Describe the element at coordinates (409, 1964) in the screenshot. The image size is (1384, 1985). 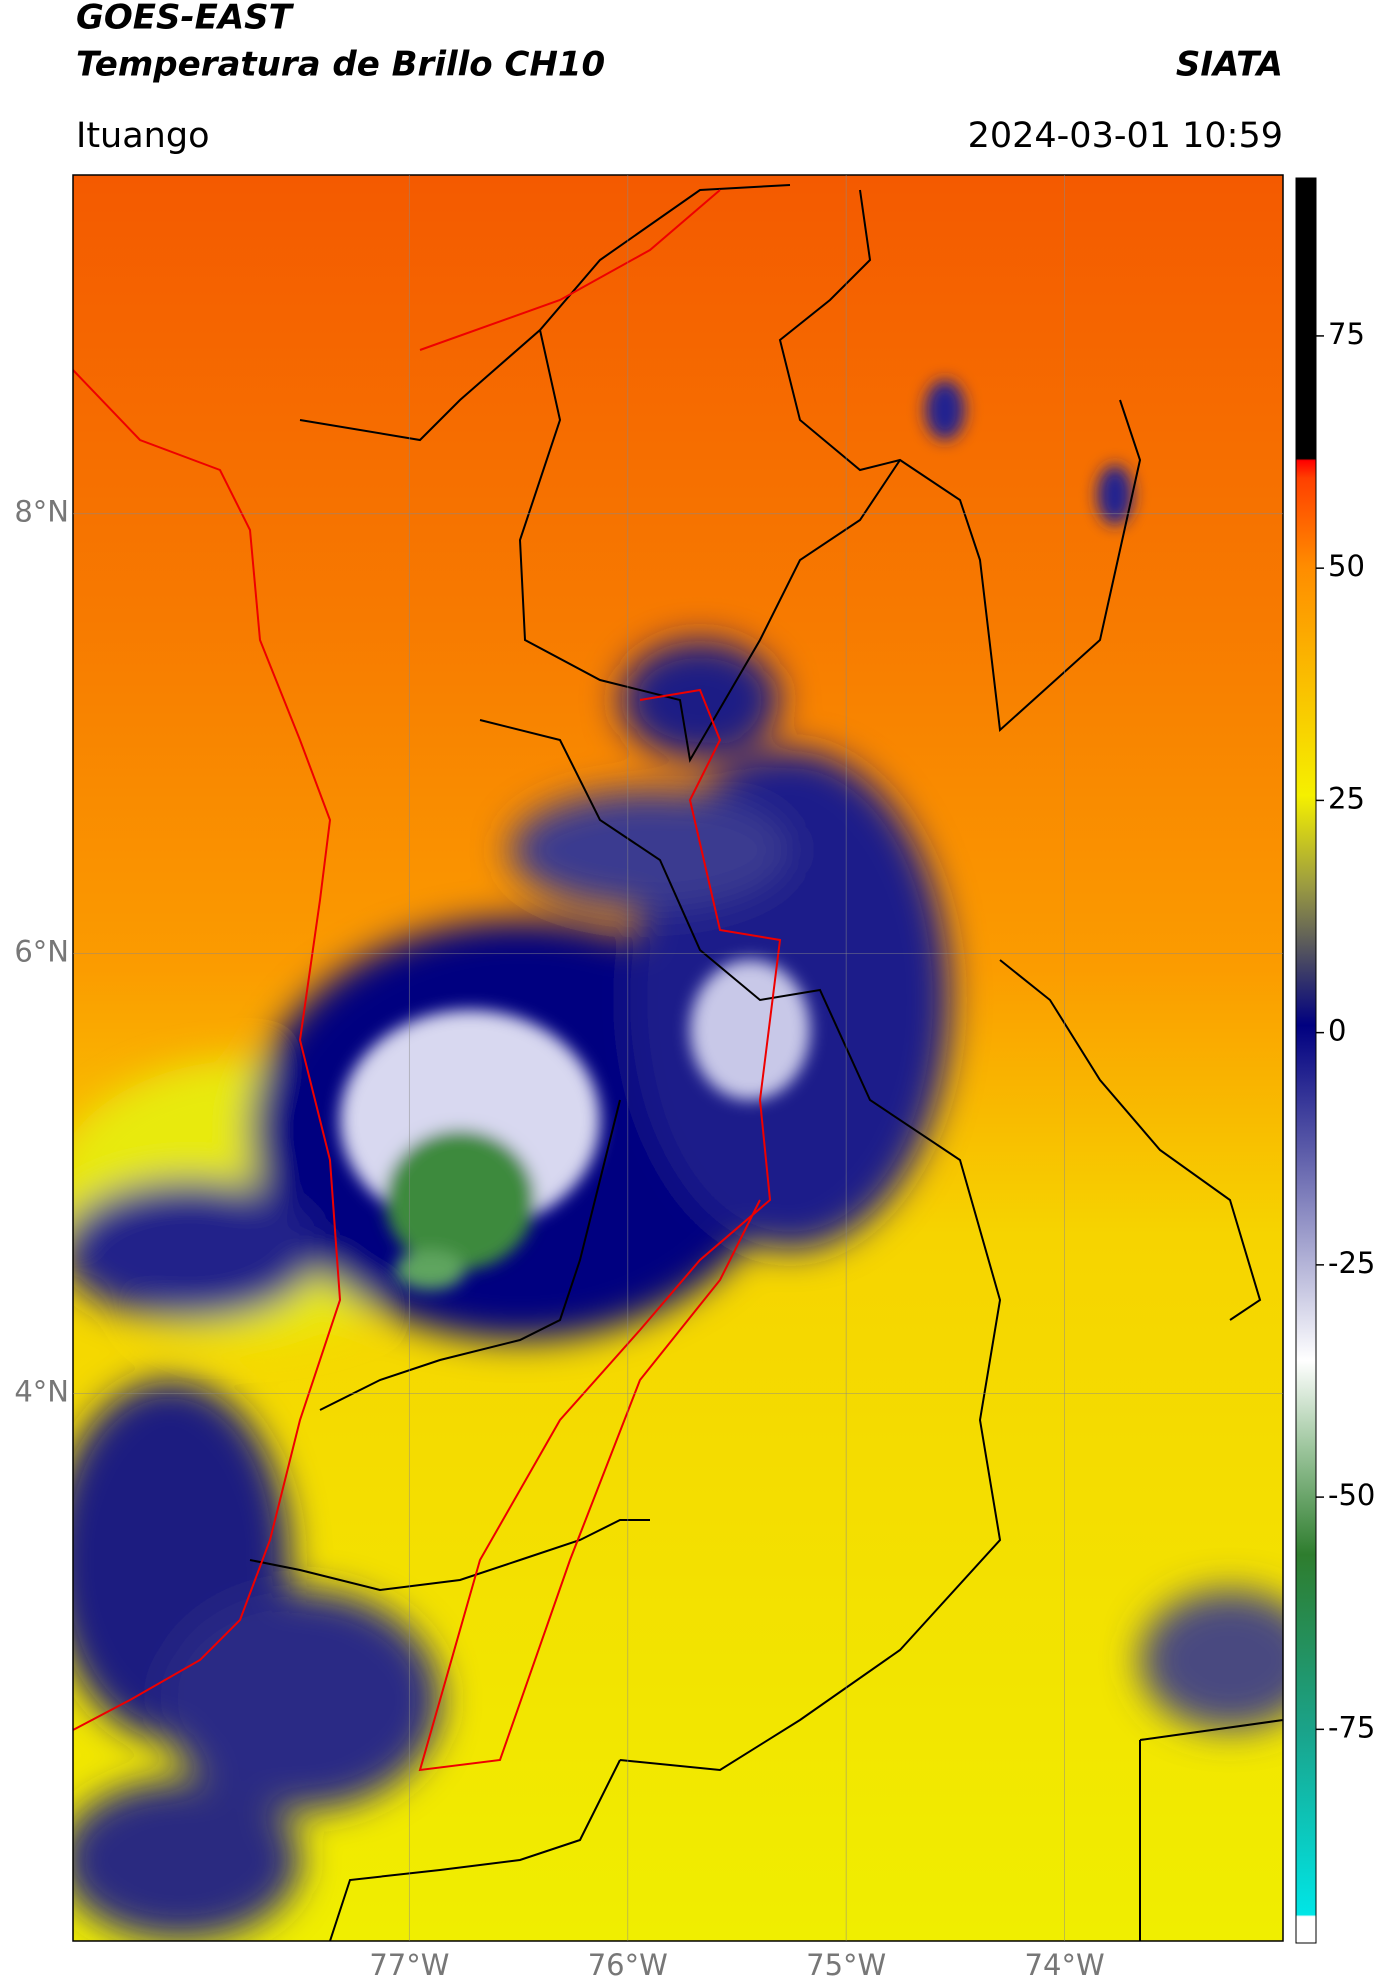
I see `x-tick-label: 77°W` at that location.